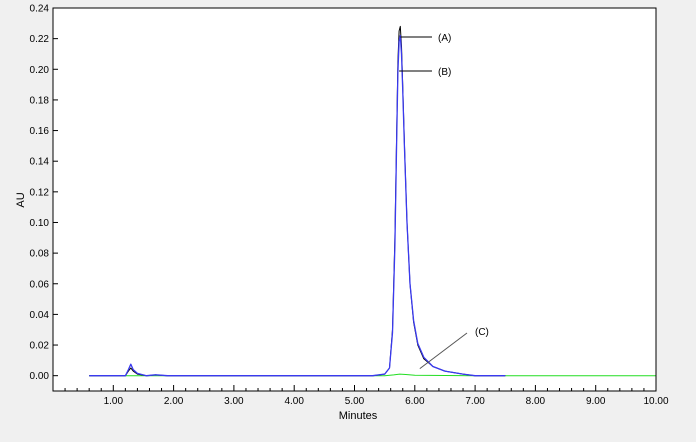 The width and height of the screenshot is (696, 442). Describe the element at coordinates (655, 401) in the screenshot. I see `x-tick-label: 10.00` at that location.